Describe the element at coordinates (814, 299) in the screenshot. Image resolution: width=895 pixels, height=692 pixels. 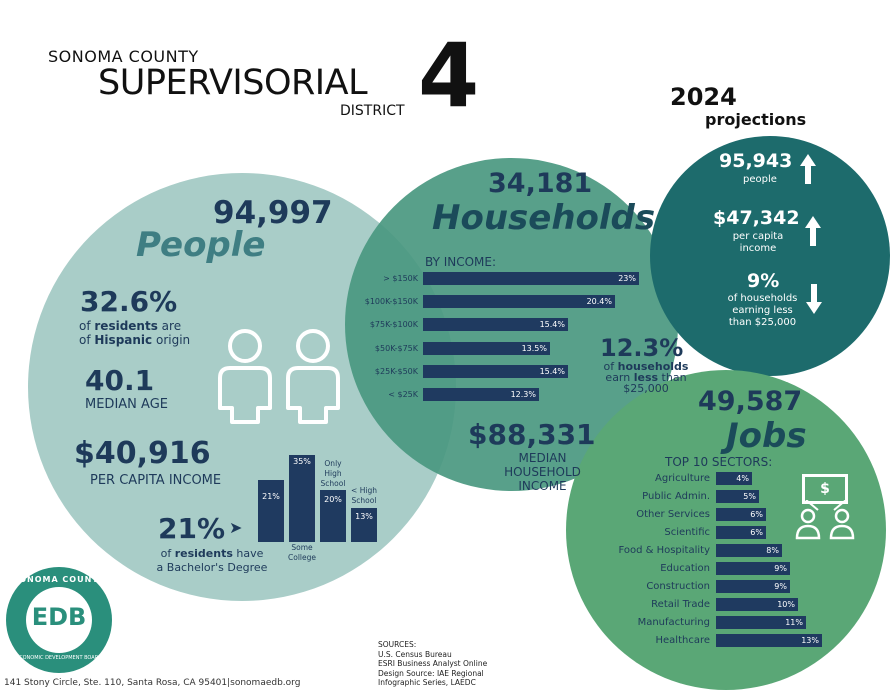
I see `arrow-down-icon` at that location.